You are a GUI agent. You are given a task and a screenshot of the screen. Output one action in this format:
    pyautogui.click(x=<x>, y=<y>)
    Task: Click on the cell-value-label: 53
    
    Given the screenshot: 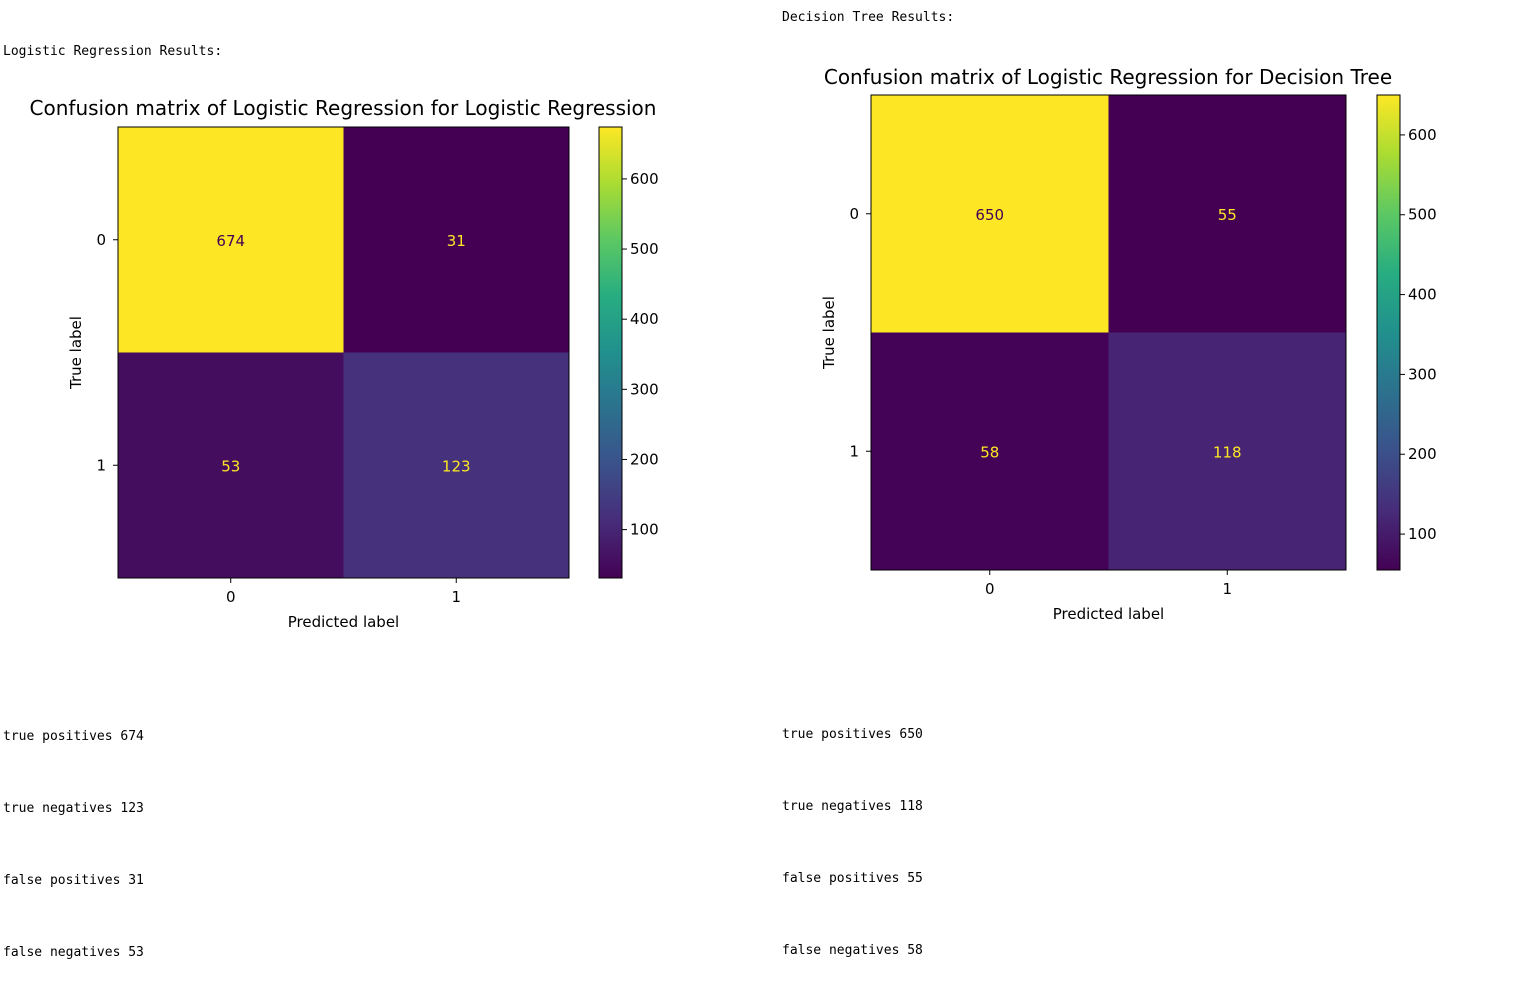 What is the action you would take?
    pyautogui.click(x=230, y=466)
    